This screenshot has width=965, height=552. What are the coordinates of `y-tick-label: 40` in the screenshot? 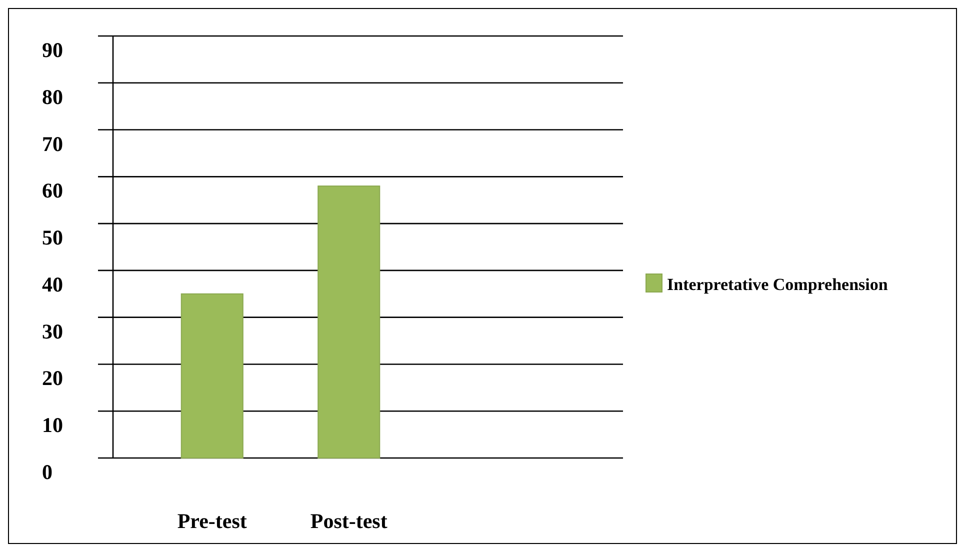 It's located at (52, 284).